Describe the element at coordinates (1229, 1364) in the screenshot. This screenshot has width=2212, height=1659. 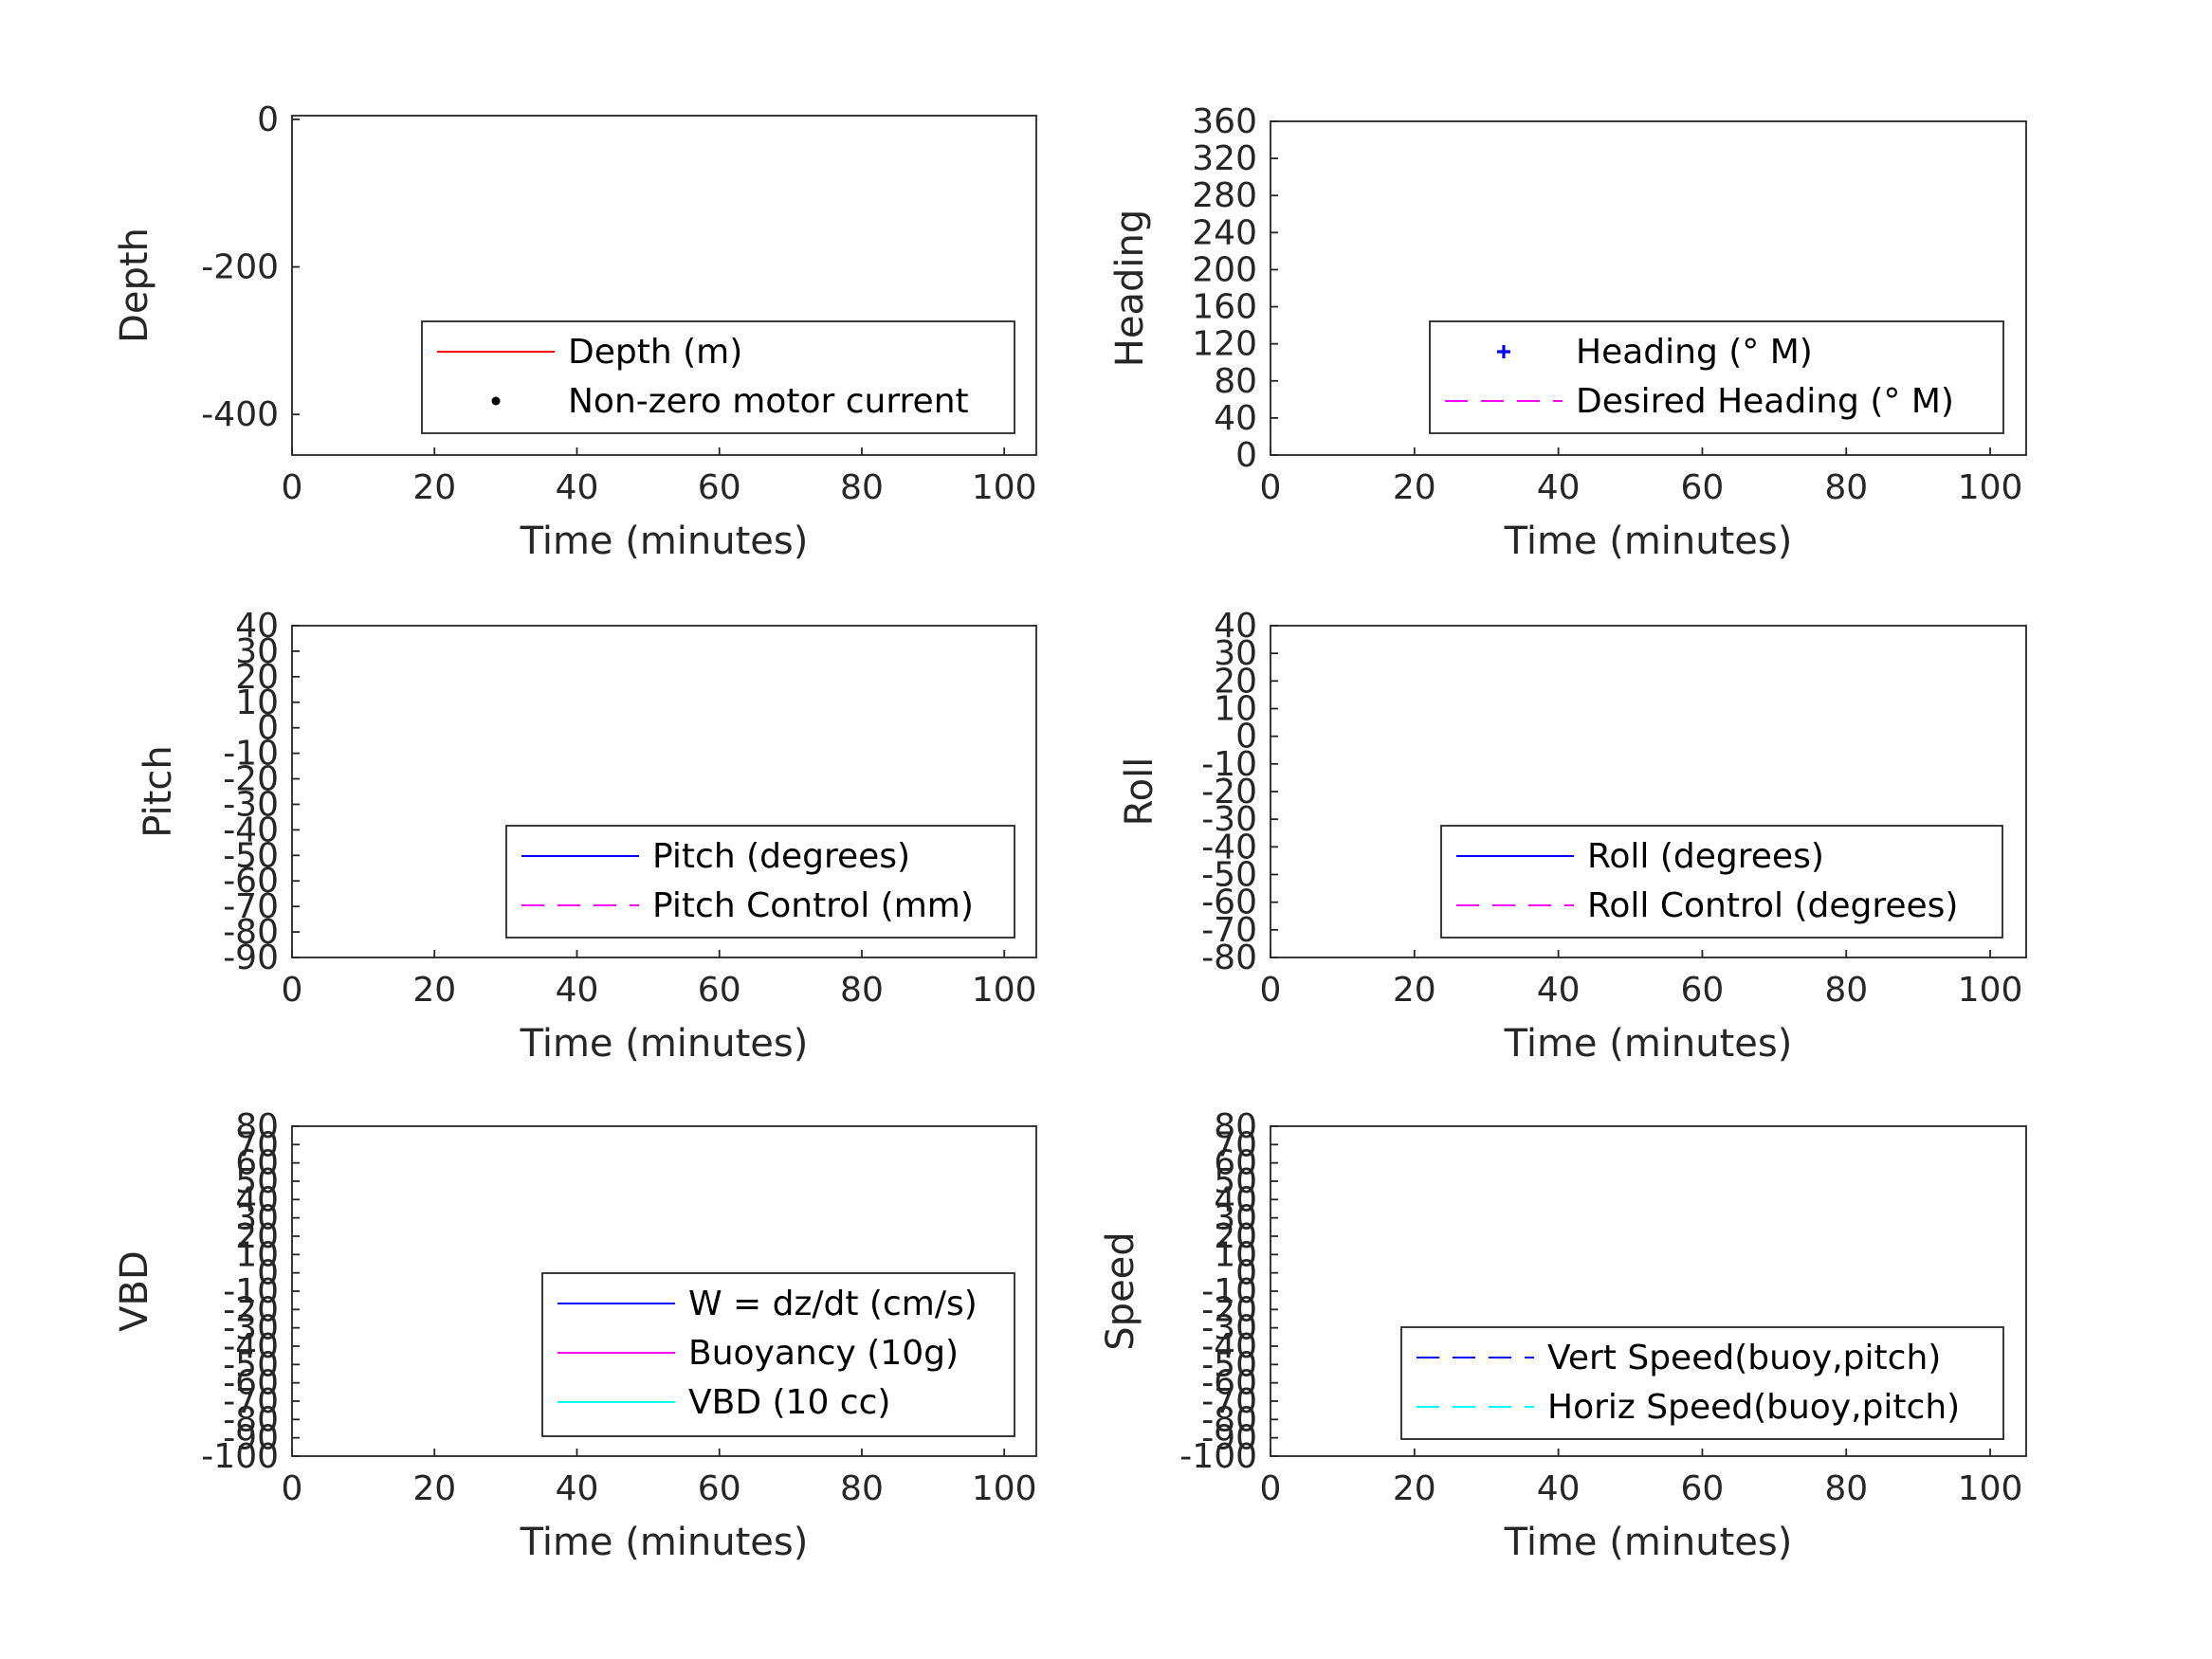
I see `speed-y-tick-label: -50` at that location.